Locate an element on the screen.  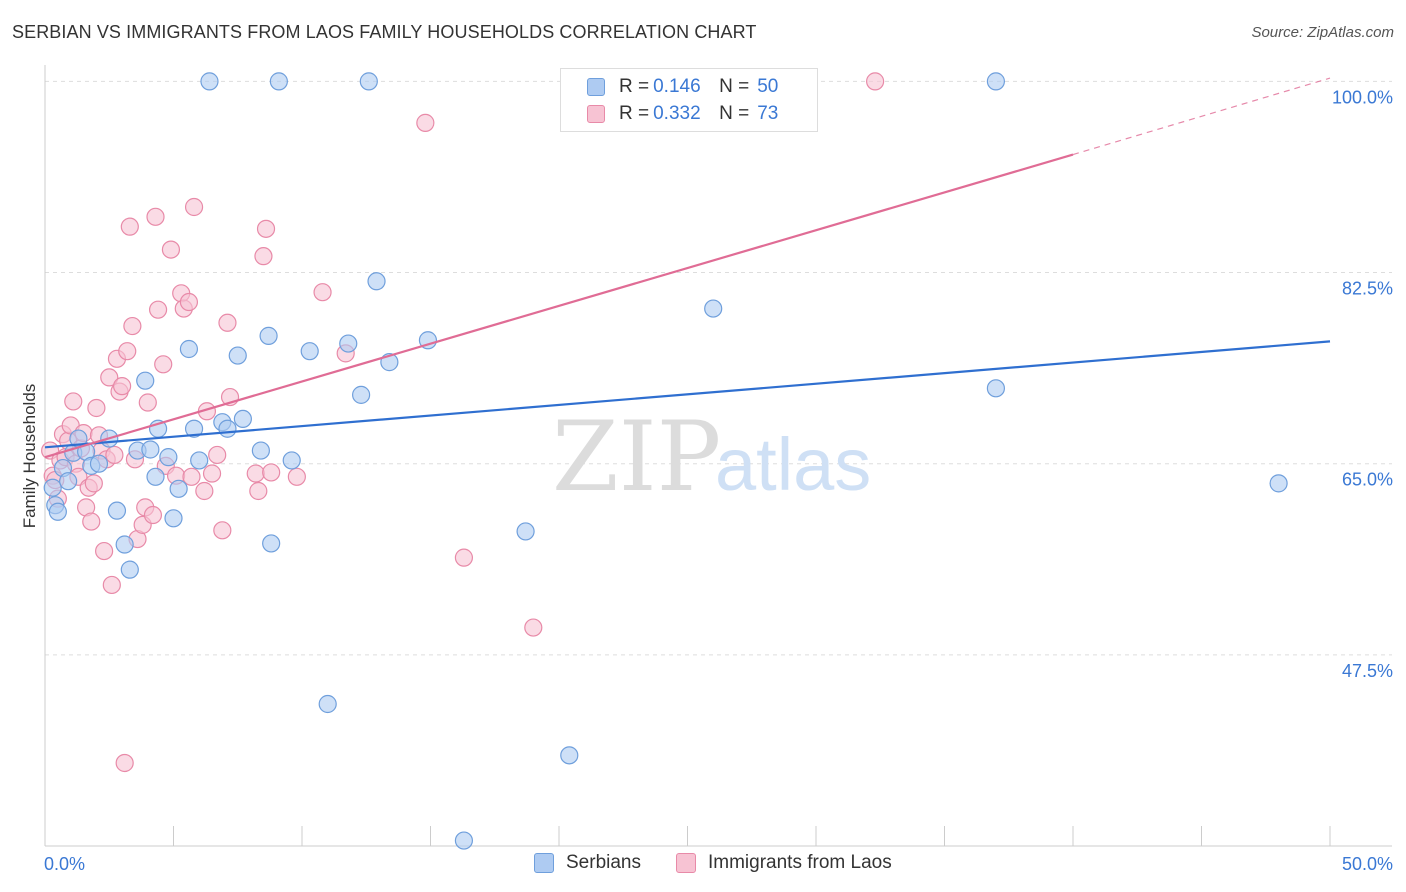
legend-item-laos: Immigrants from Laos is located at coordinates (784, 863).